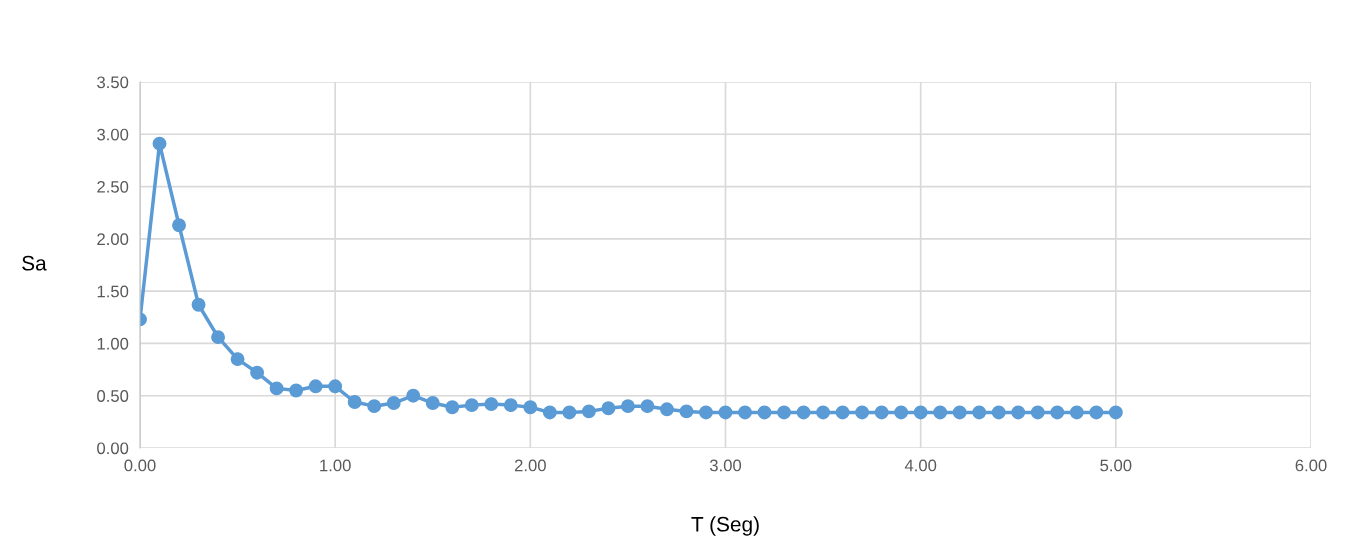 This screenshot has height=552, width=1358. Describe the element at coordinates (920, 465) in the screenshot. I see `x-tick-label: 4.00` at that location.